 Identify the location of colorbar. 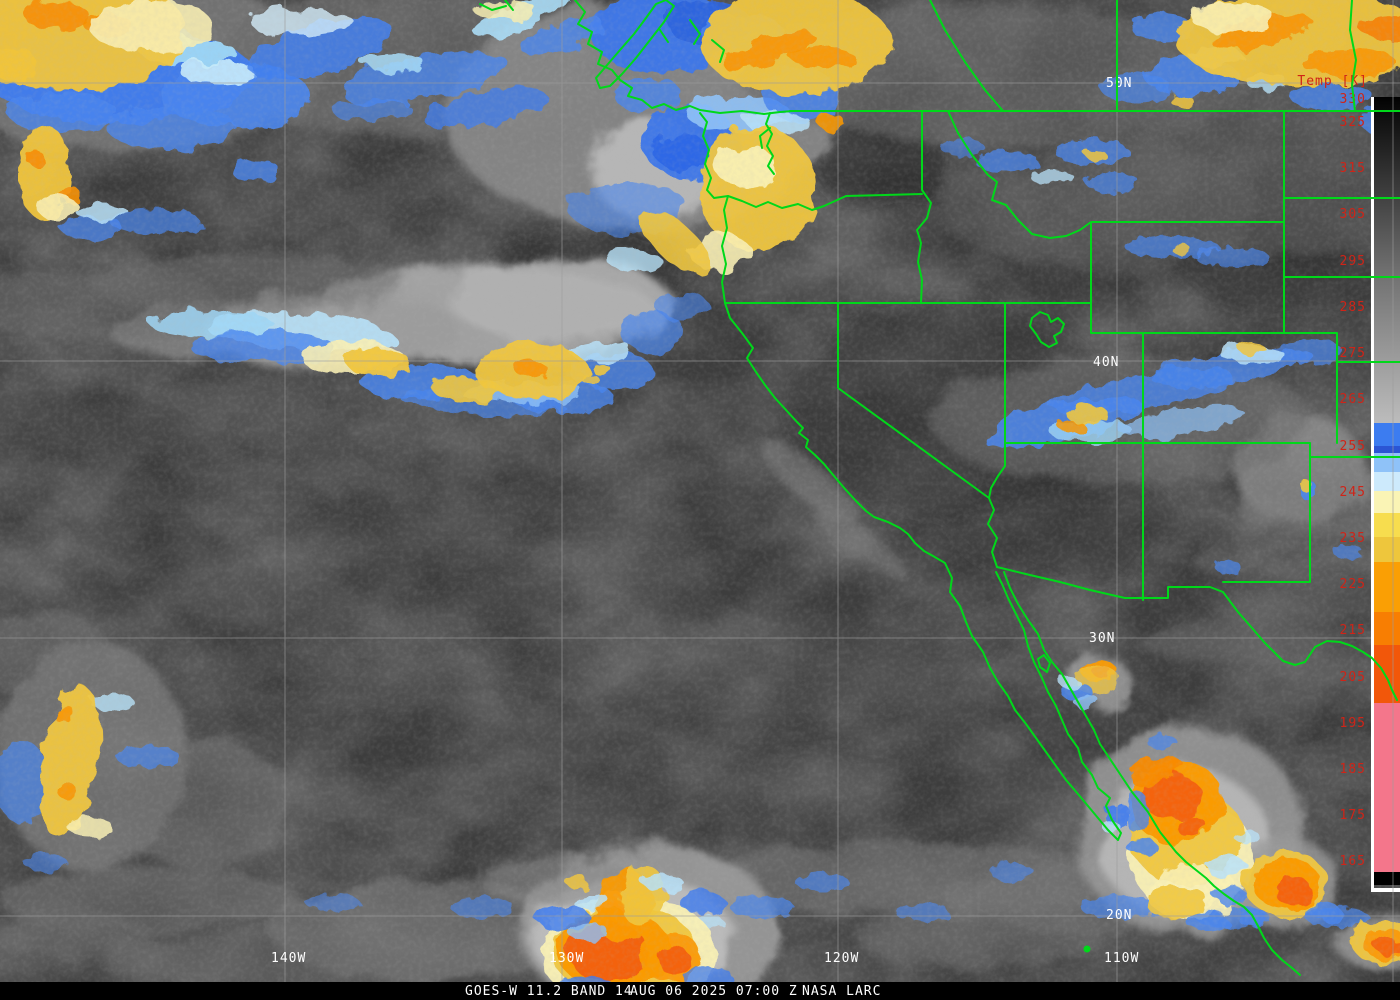
(1385, 494).